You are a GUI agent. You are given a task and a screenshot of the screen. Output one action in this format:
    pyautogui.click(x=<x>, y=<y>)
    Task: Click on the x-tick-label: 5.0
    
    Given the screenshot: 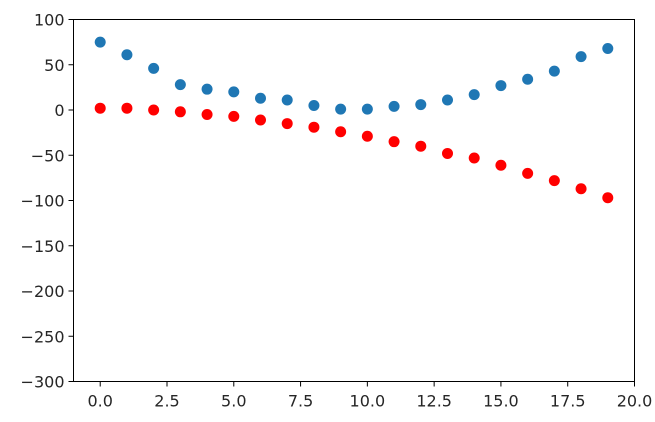 What is the action you would take?
    pyautogui.click(x=233, y=401)
    